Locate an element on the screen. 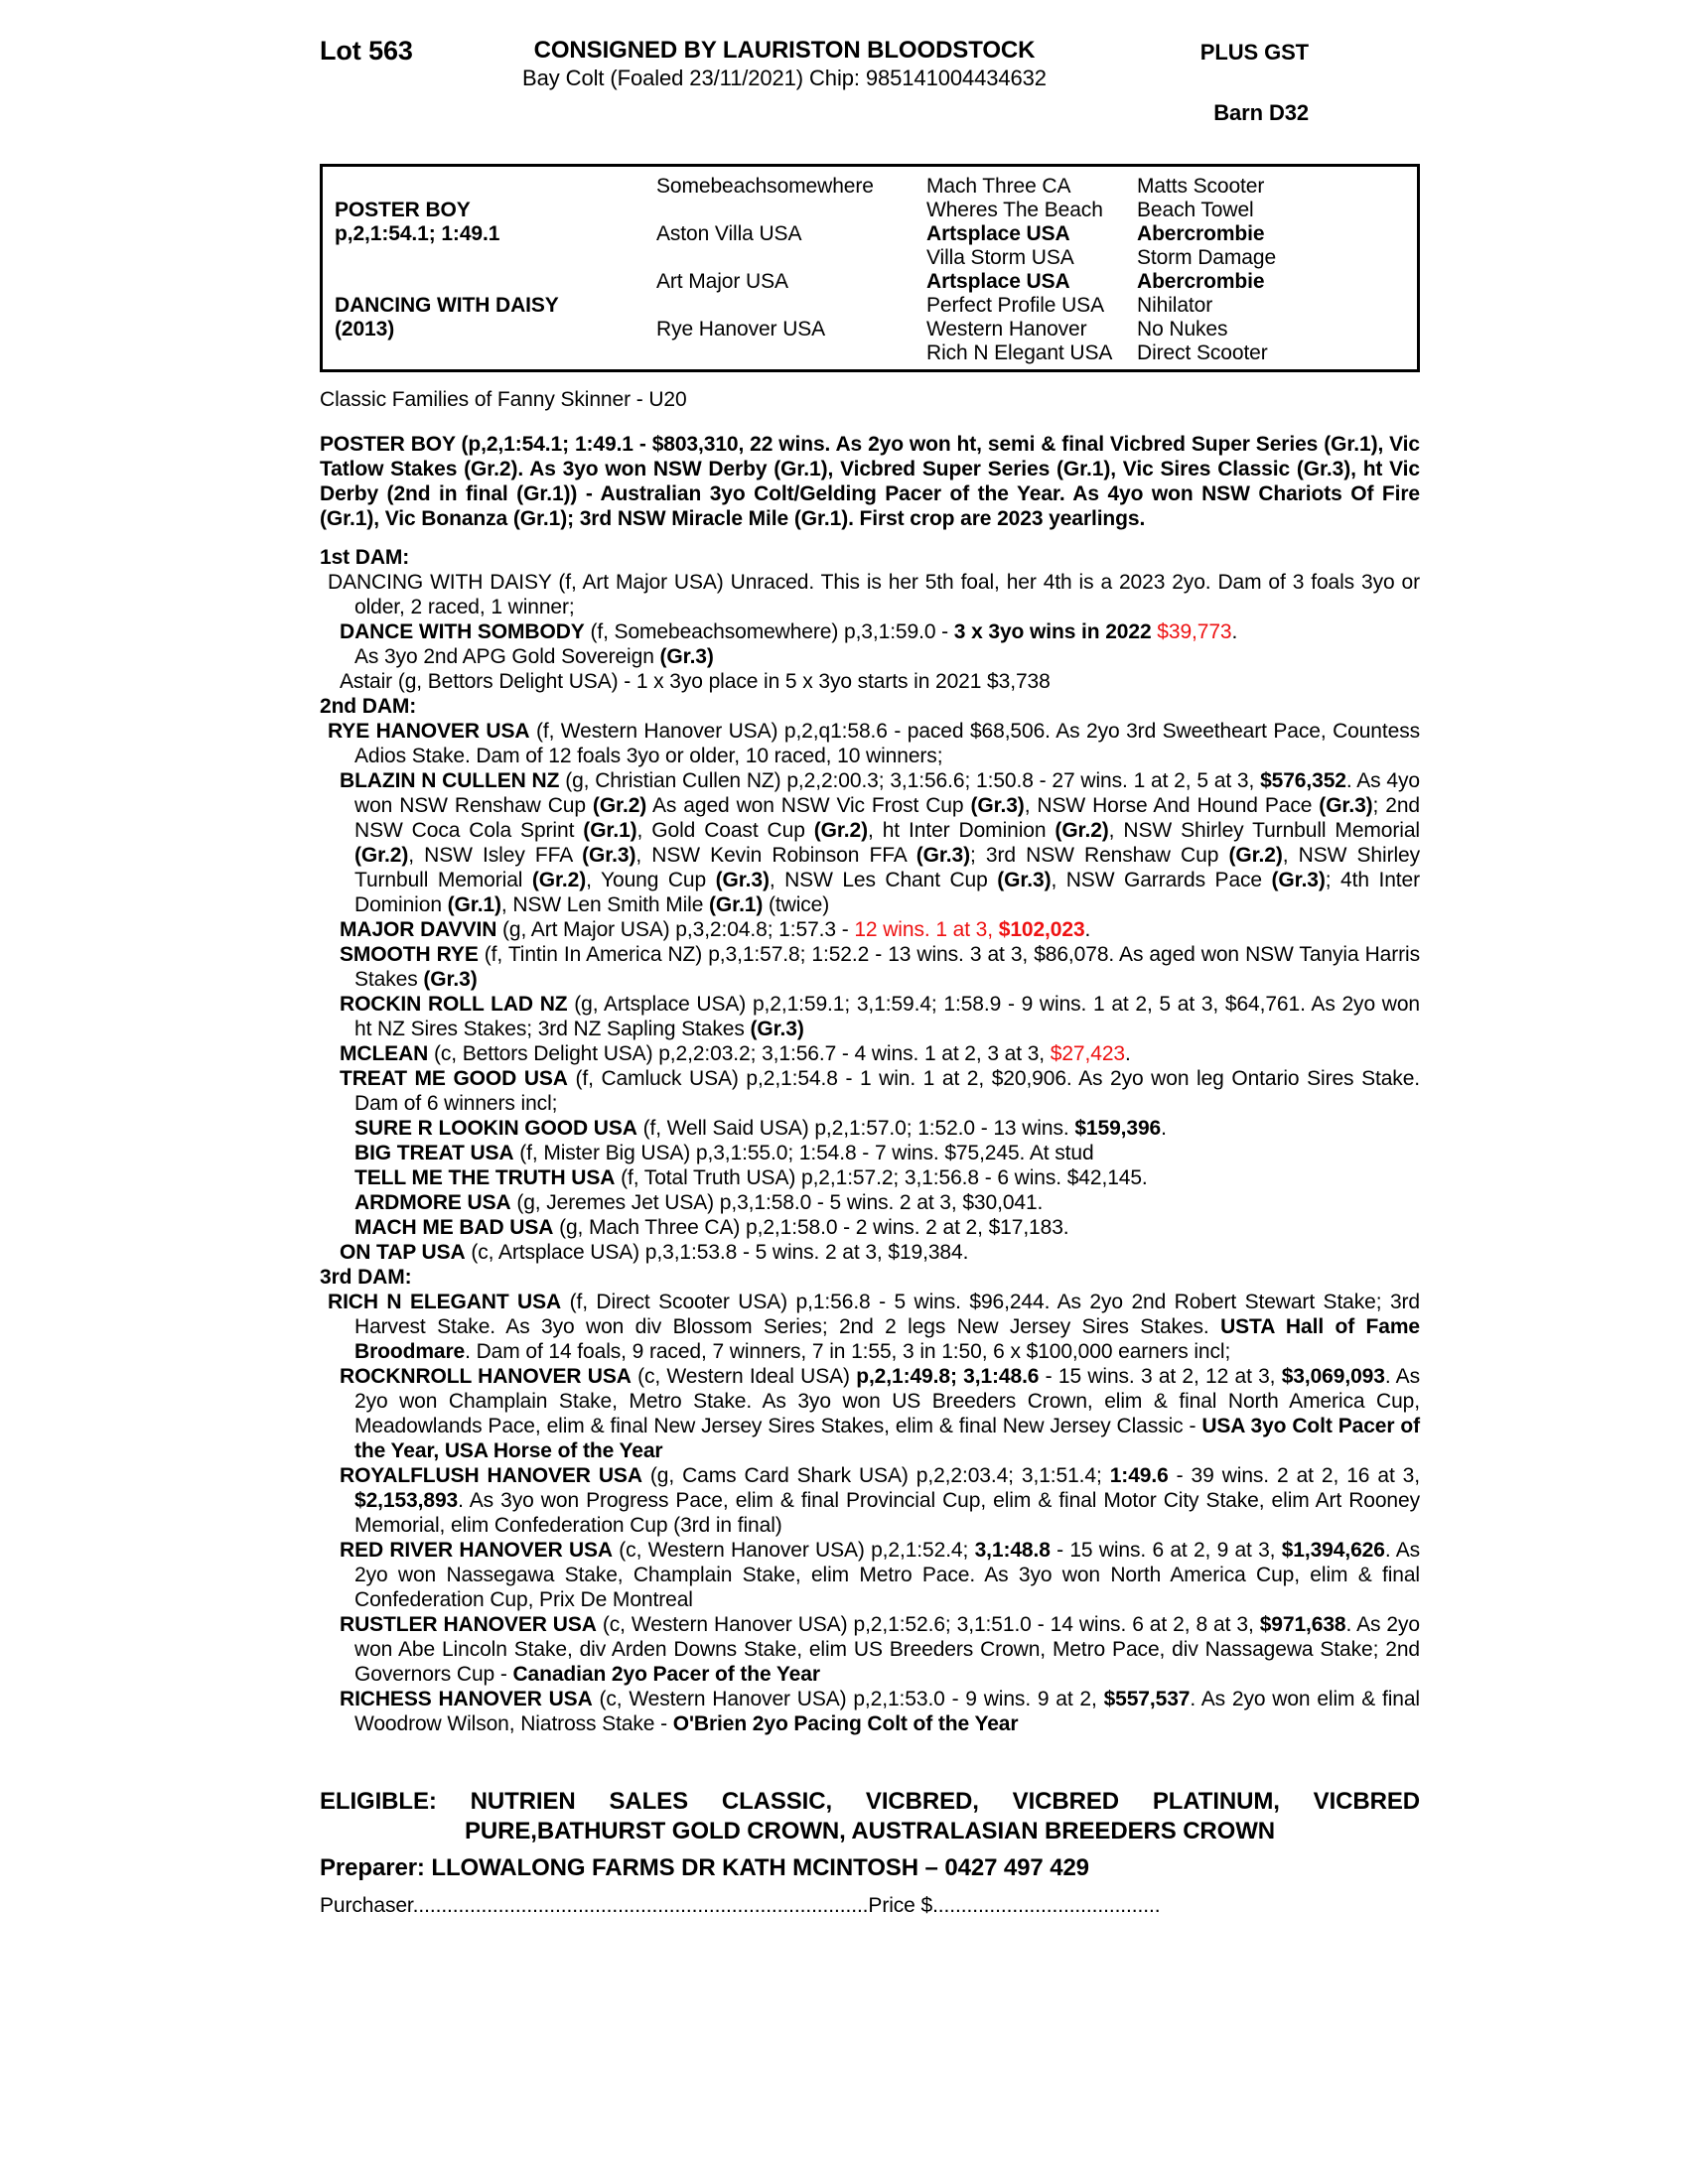 This screenshot has width=1688, height=2184. pedigree-cell: p,2,1:54.1; 1:49.1 is located at coordinates (417, 233).